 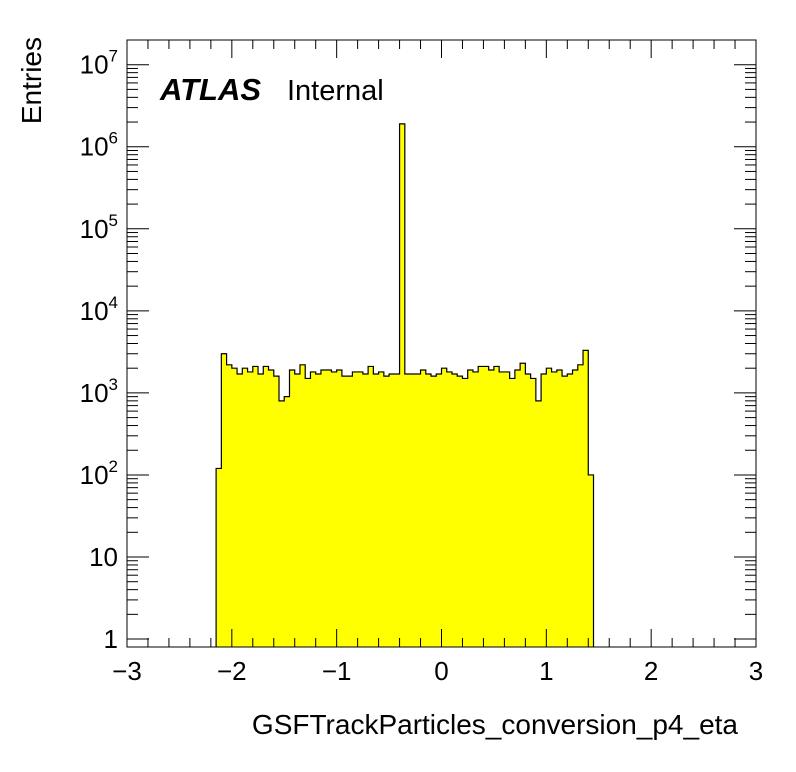 What do you see at coordinates (337, 671) in the screenshot?
I see `x-tick-label: −1` at bounding box center [337, 671].